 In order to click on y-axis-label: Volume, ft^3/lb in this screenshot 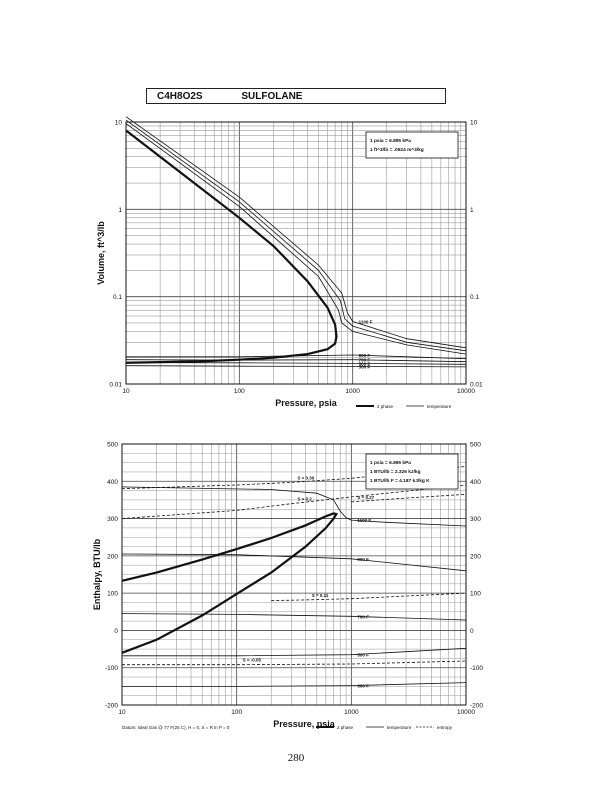, I will do `click(101, 253)`.